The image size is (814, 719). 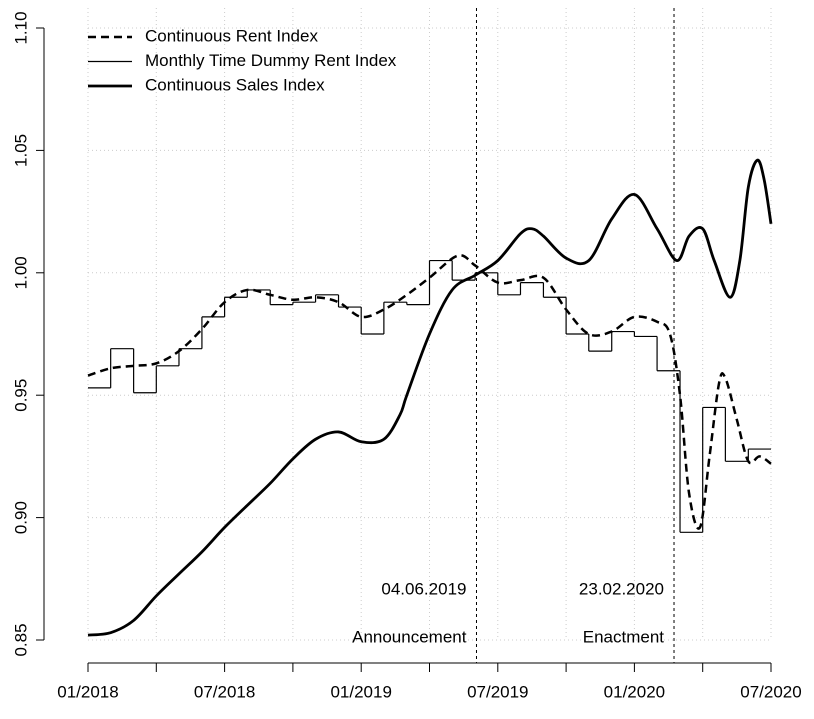 What do you see at coordinates (634, 691) in the screenshot?
I see `x-tick-label: 01/2020` at bounding box center [634, 691].